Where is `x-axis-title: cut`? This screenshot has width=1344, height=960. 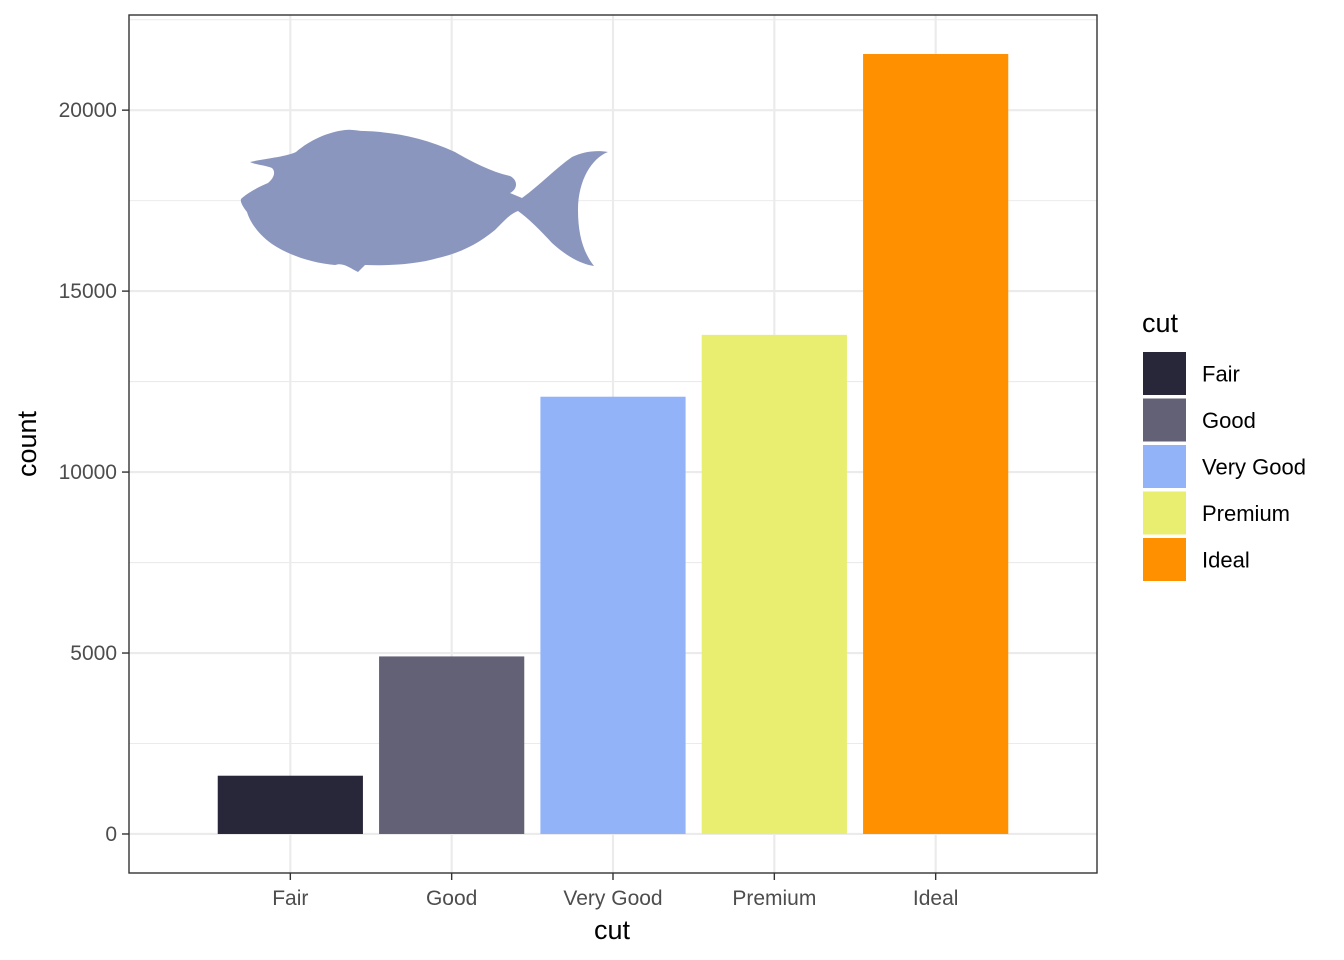 x-axis-title: cut is located at coordinates (612, 930).